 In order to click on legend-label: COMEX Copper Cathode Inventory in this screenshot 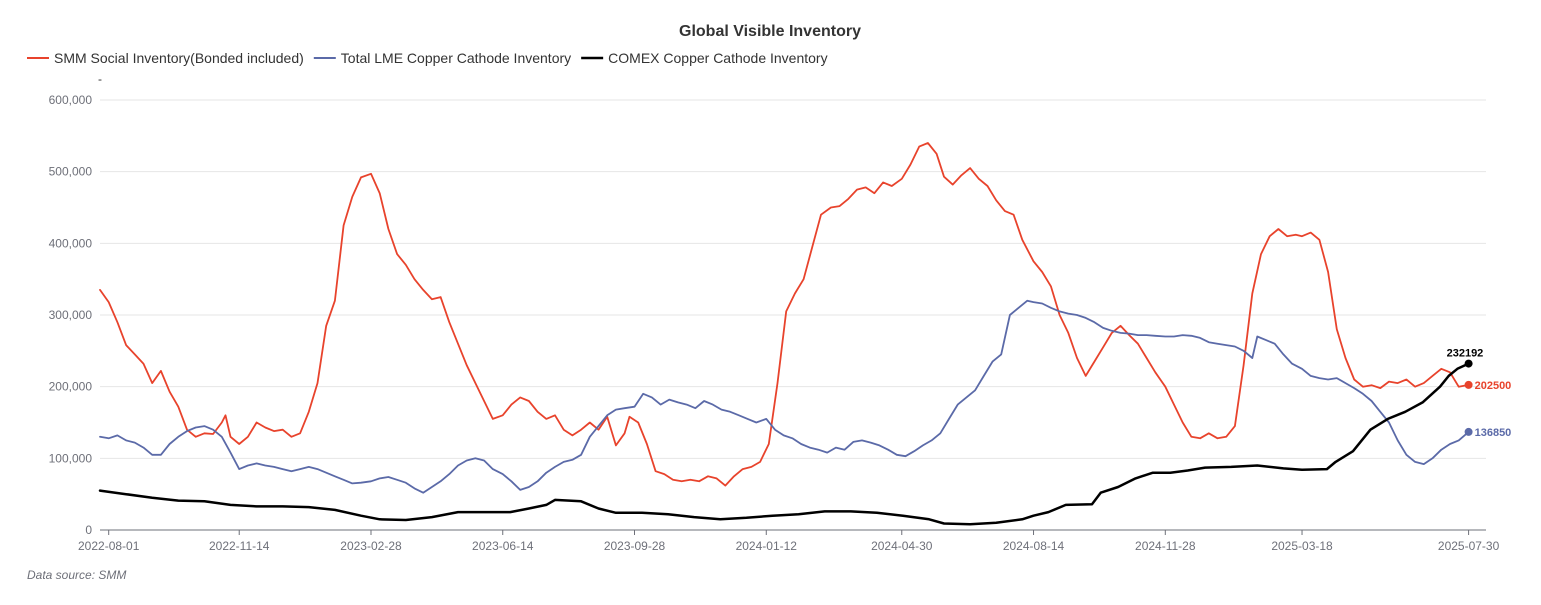, I will do `click(717, 58)`.